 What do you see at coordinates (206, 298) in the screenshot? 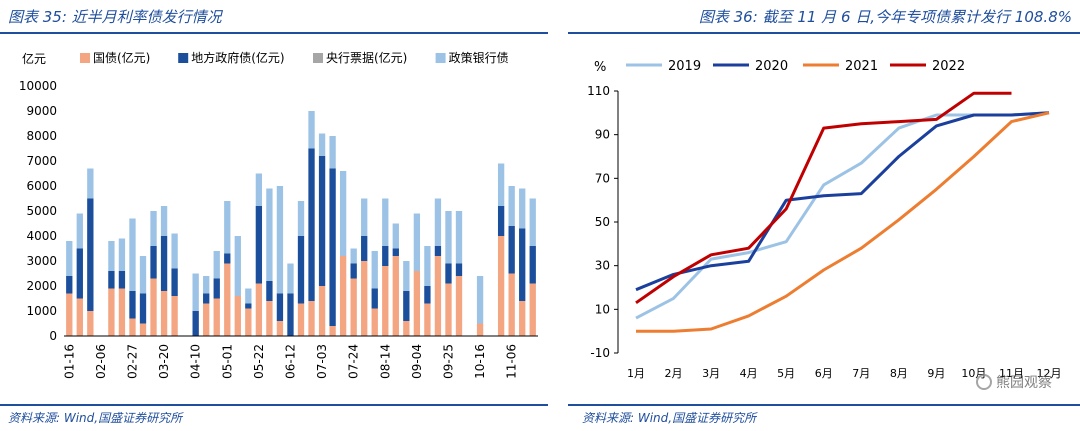
I see `bar-地方政府债(亿元)-13` at bounding box center [206, 298].